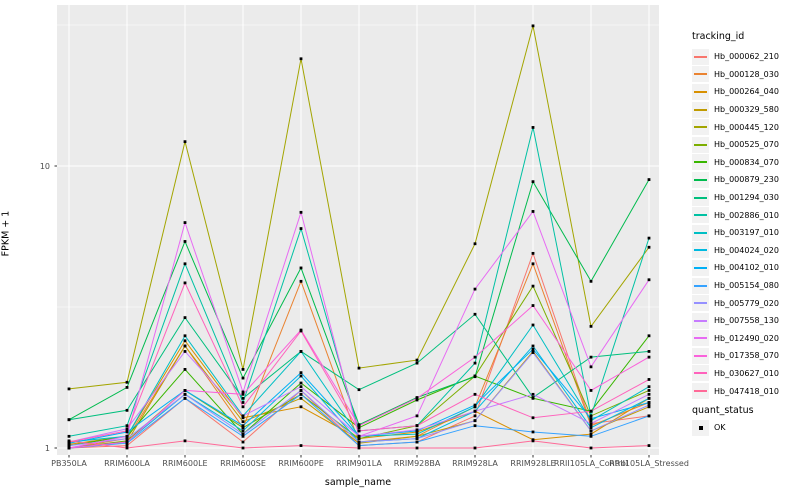 The width and height of the screenshot is (800, 500). I want to click on legend-label: Hb_000525_070, so click(746, 145).